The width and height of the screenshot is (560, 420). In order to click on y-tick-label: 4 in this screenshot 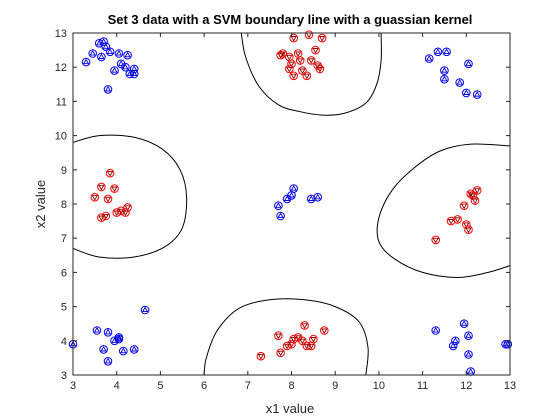, I will do `click(64, 342)`.